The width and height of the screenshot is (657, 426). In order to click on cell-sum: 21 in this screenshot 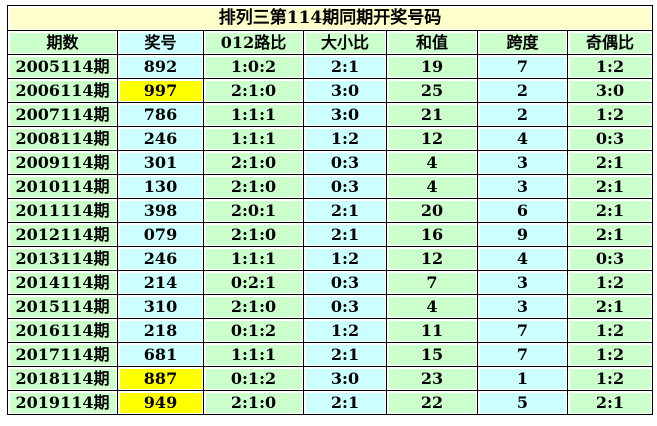, I will do `click(432, 114)`.